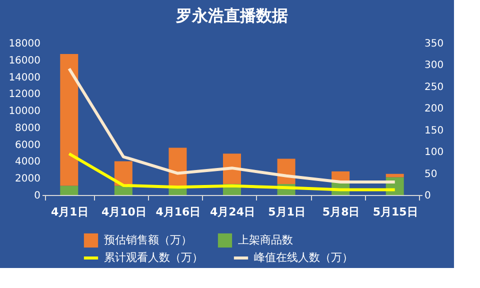  What do you see at coordinates (341, 212) in the screenshot?
I see `x-tick-label: 5月8日` at bounding box center [341, 212].